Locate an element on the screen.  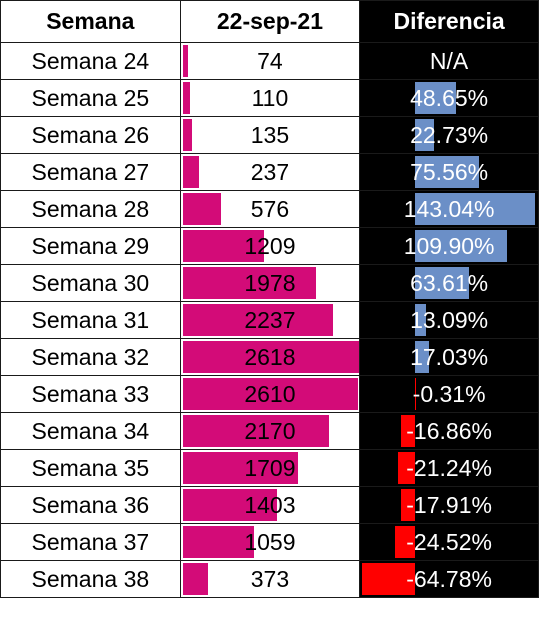
week-cell: Semana 31 is located at coordinates (90, 320).